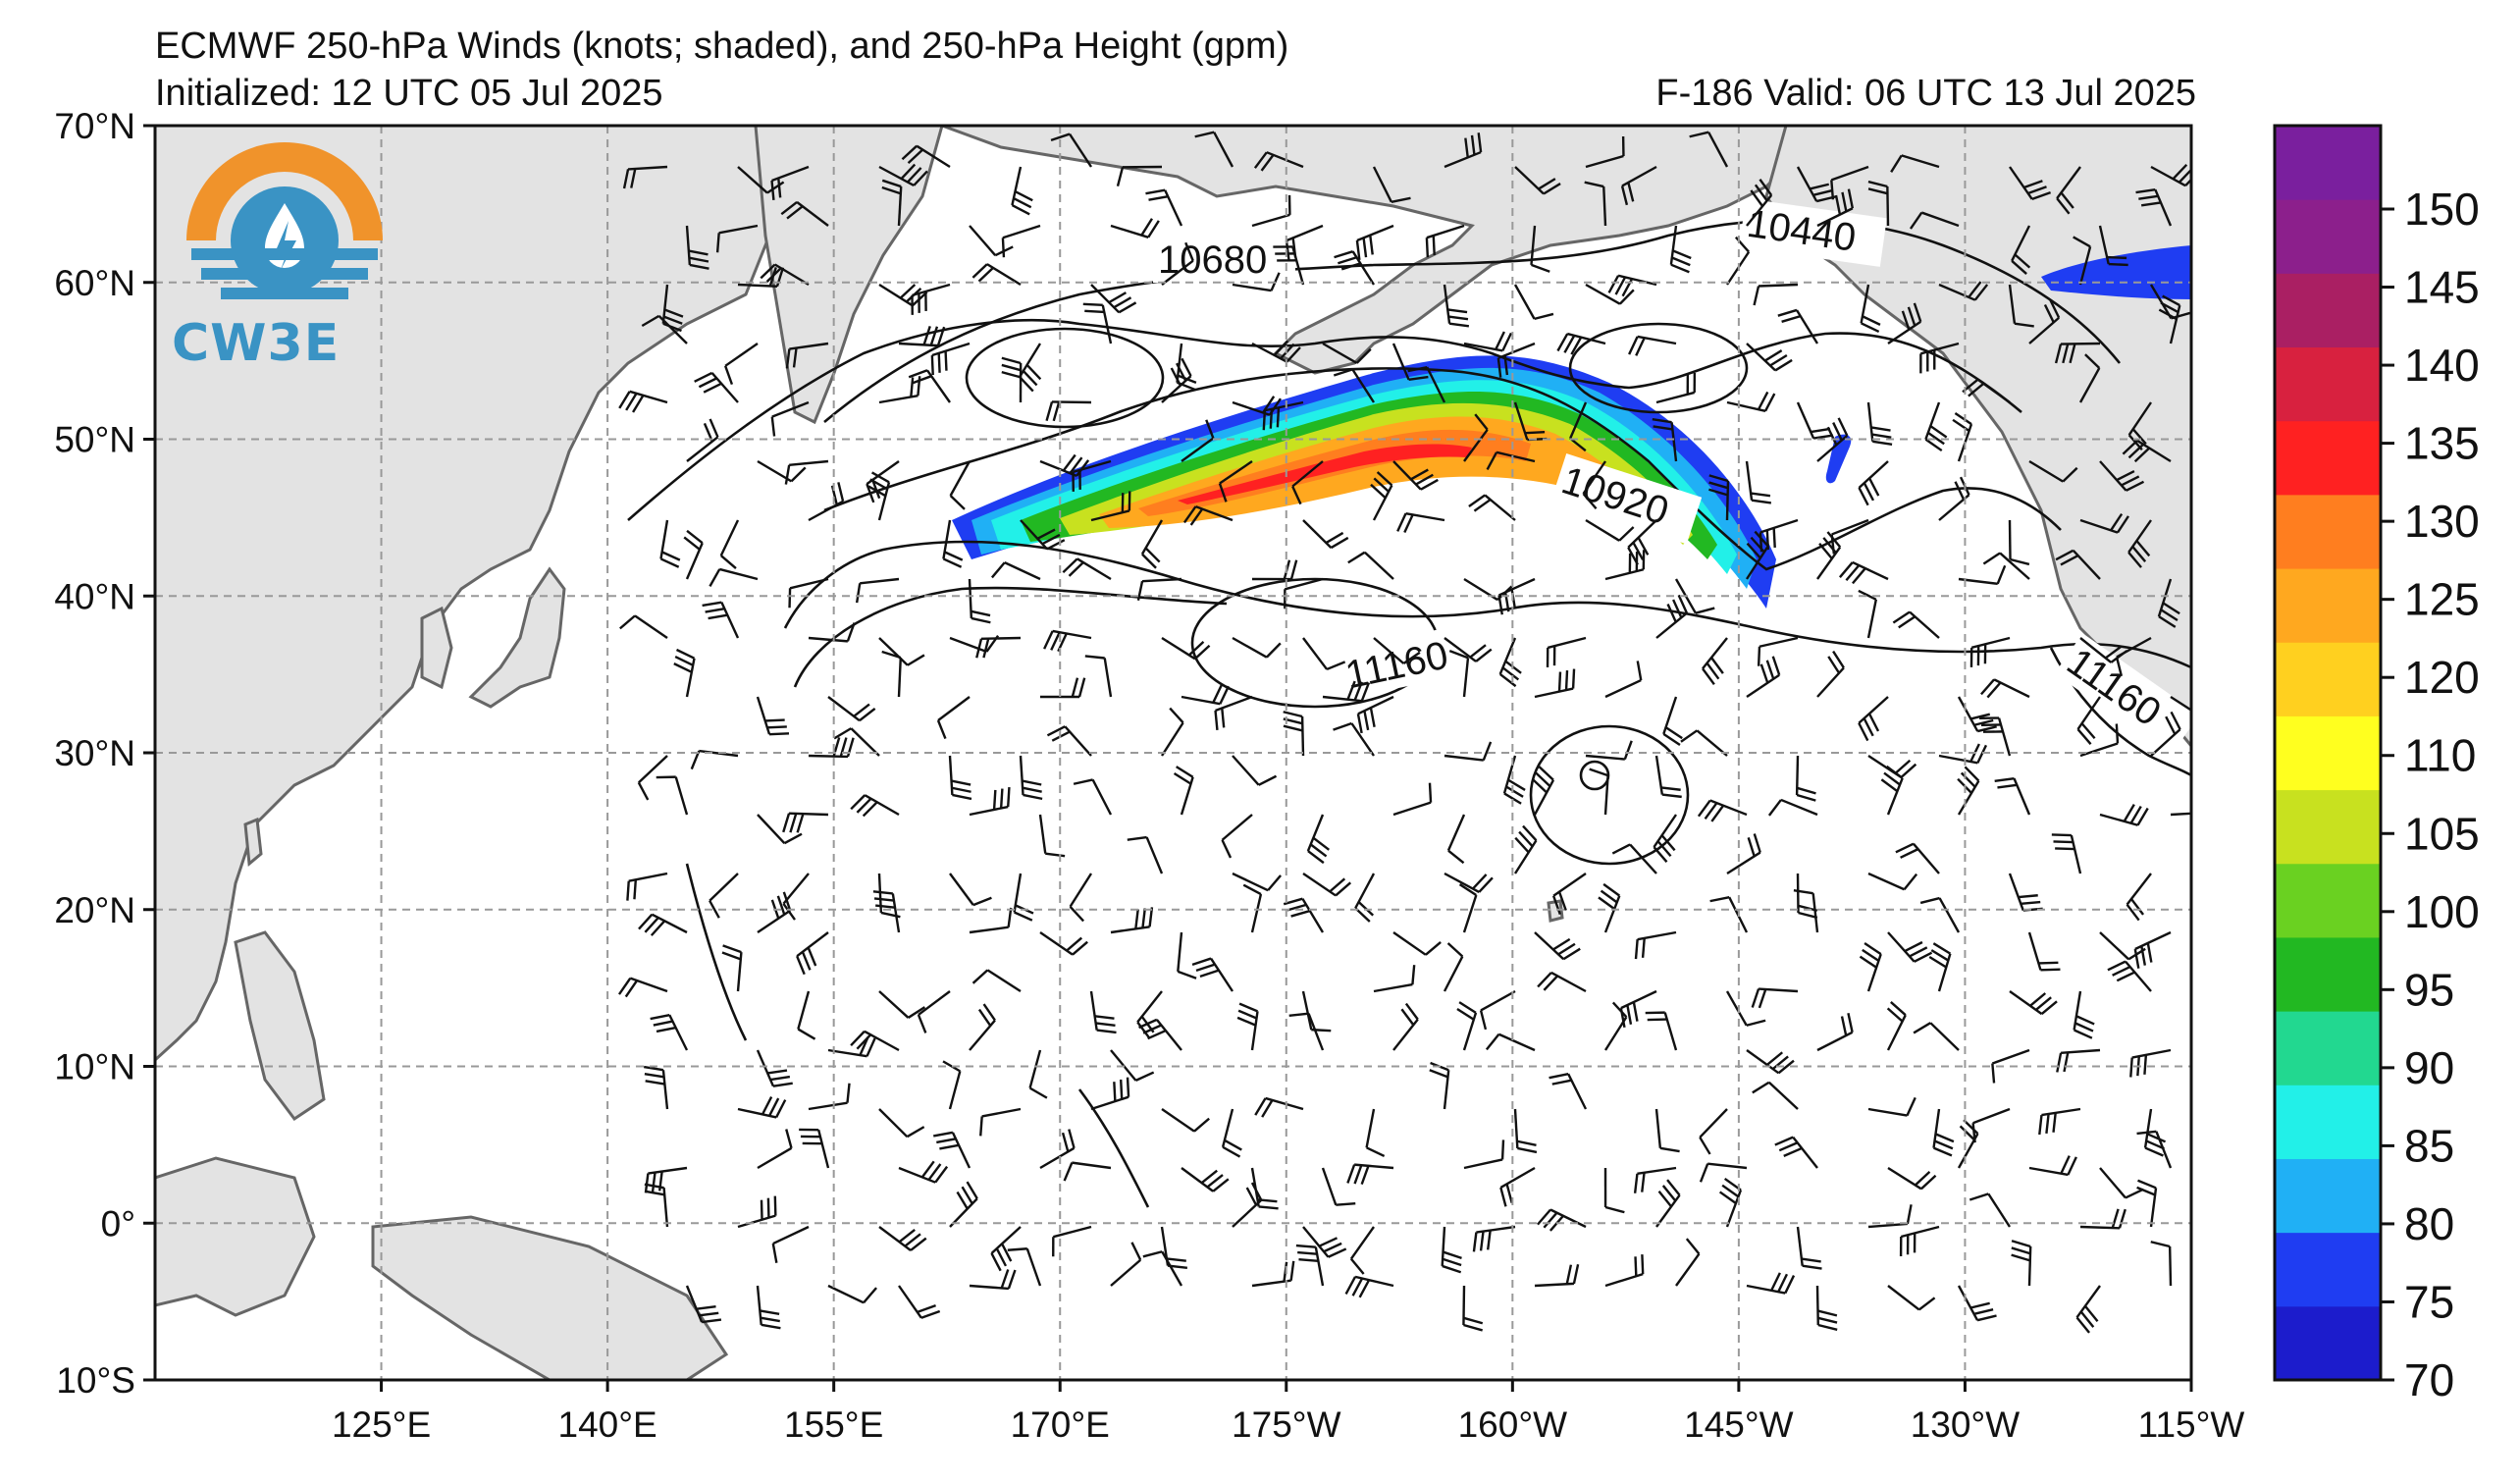 This screenshot has width=2520, height=1483. I want to click on colorbar-label: 135, so click(2442, 444).